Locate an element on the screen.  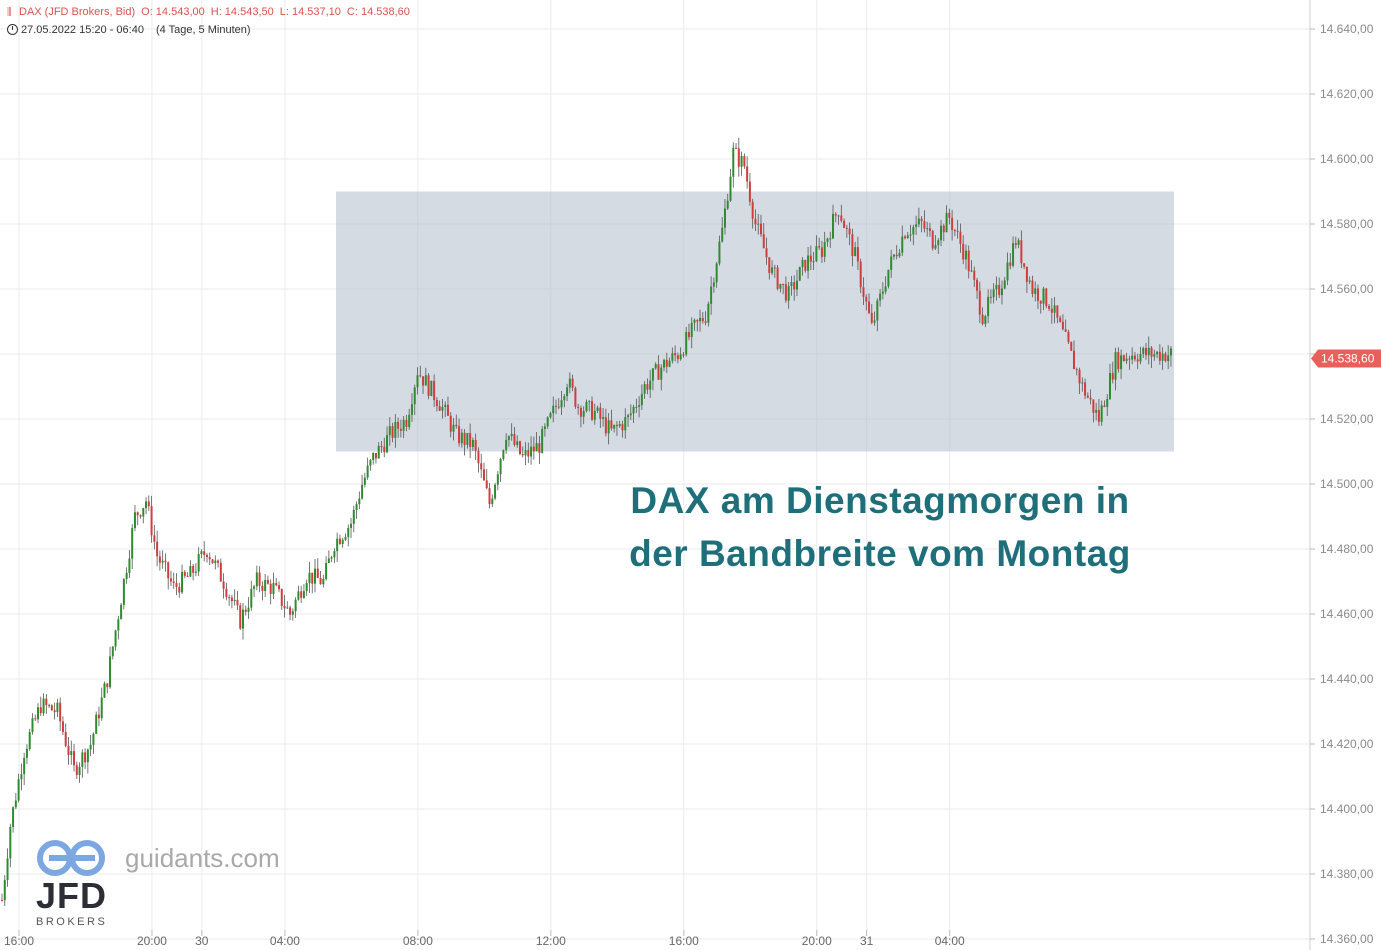
x-tick-label: 31 is located at coordinates (867, 941).